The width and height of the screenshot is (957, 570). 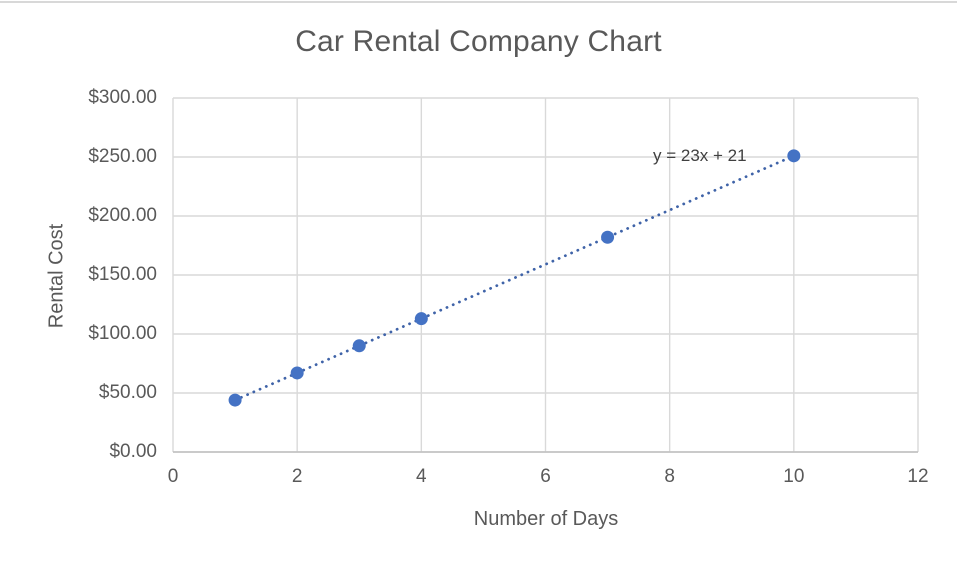 What do you see at coordinates (700, 155) in the screenshot?
I see `trendline-equation-label: y = 23x + 21` at bounding box center [700, 155].